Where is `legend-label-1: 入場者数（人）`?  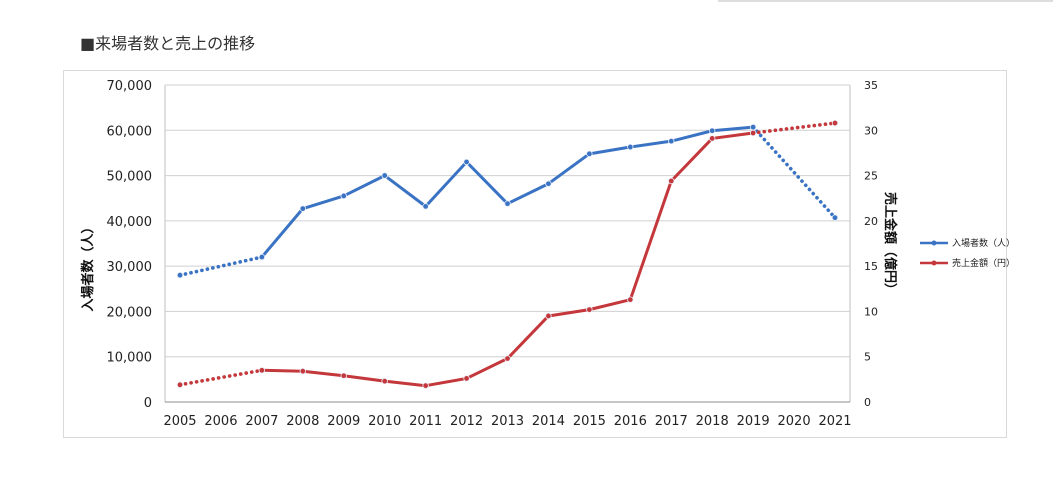
legend-label-1: 入場者数（人） is located at coordinates (983, 243).